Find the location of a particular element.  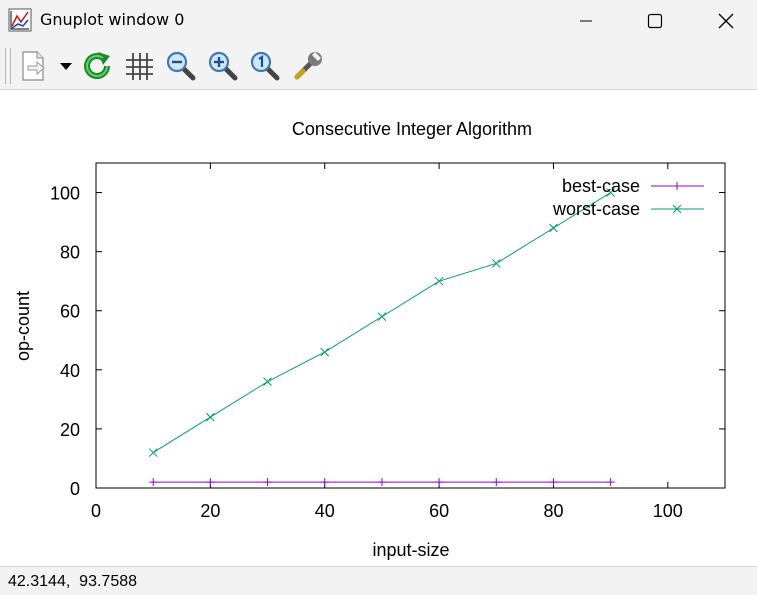

export-button is located at coordinates (33, 66).